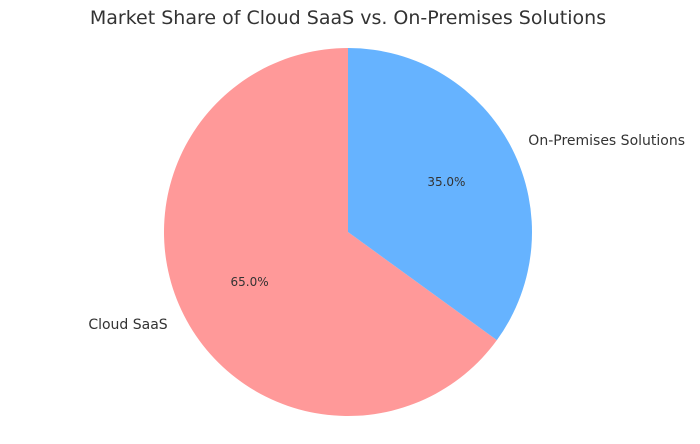 The height and width of the screenshot is (444, 700). I want to click on pie-pct-label: 35.0%, so click(446, 182).